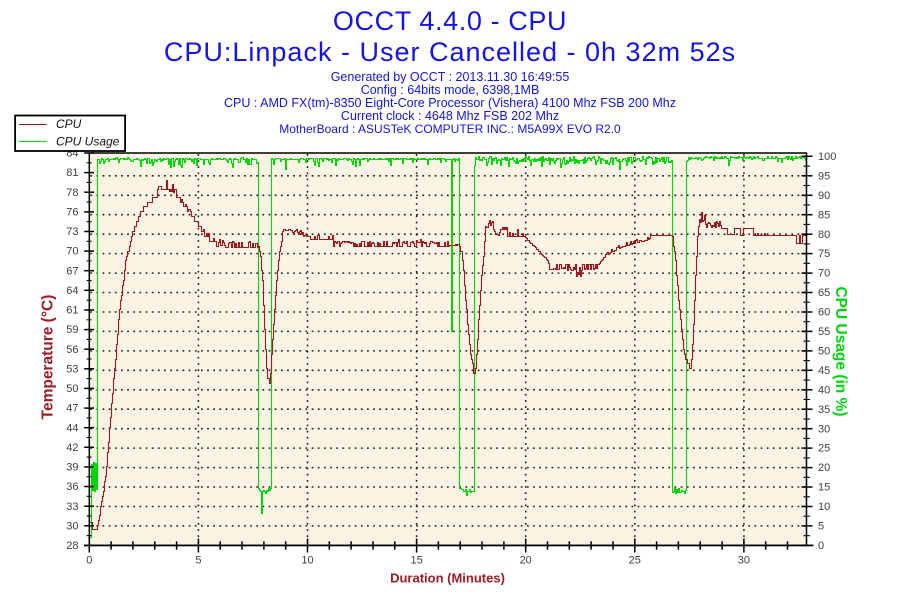  What do you see at coordinates (72, 330) in the screenshot?
I see `svg-text: 59` at bounding box center [72, 330].